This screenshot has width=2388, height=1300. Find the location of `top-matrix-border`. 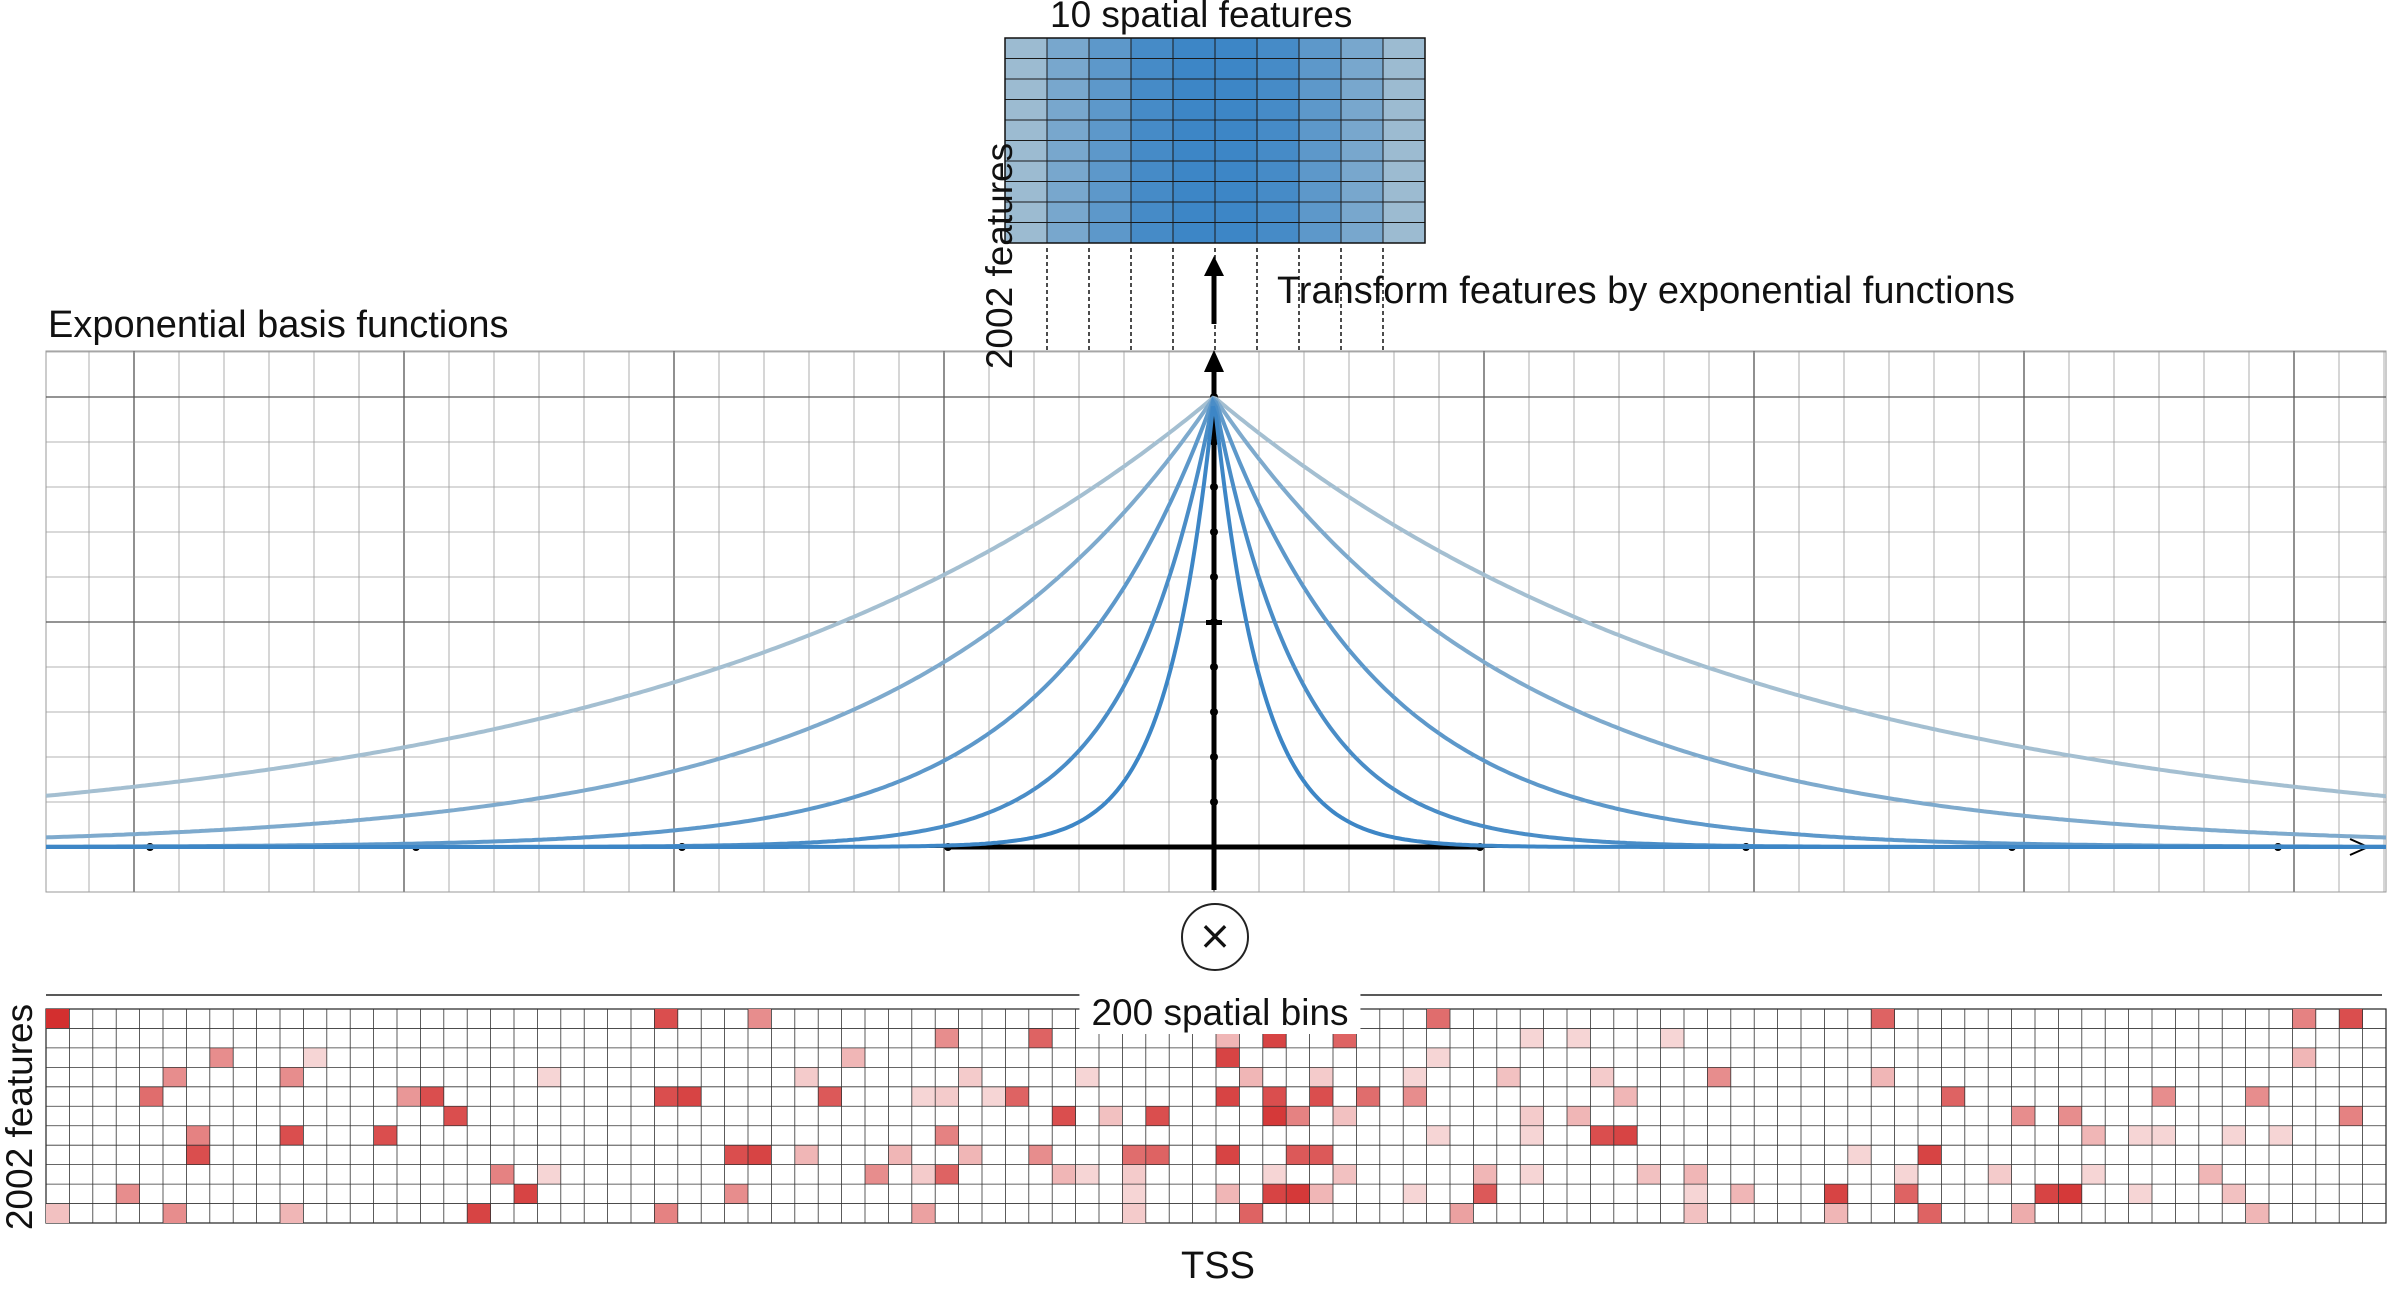

top-matrix-border is located at coordinates (1215, 140).